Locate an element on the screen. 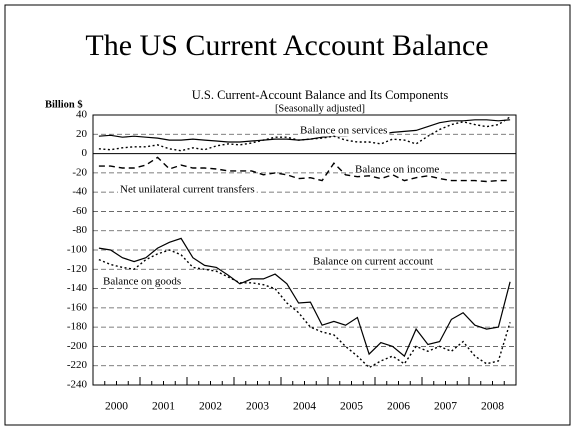 Image resolution: width=575 pixels, height=435 pixels. x-tick-label: 2005 is located at coordinates (351, 407).